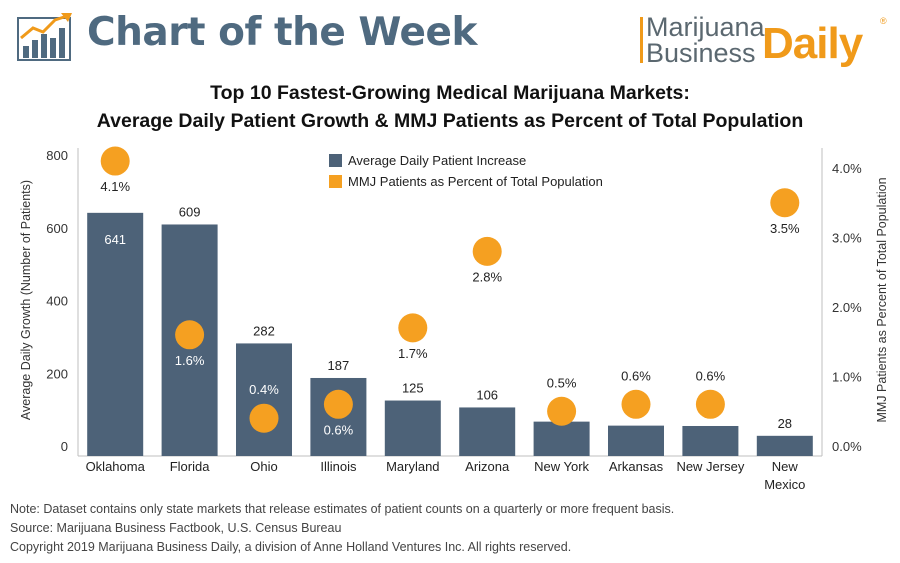 This screenshot has height=563, width=900. I want to click on y-tick-label: 600, so click(57, 228).